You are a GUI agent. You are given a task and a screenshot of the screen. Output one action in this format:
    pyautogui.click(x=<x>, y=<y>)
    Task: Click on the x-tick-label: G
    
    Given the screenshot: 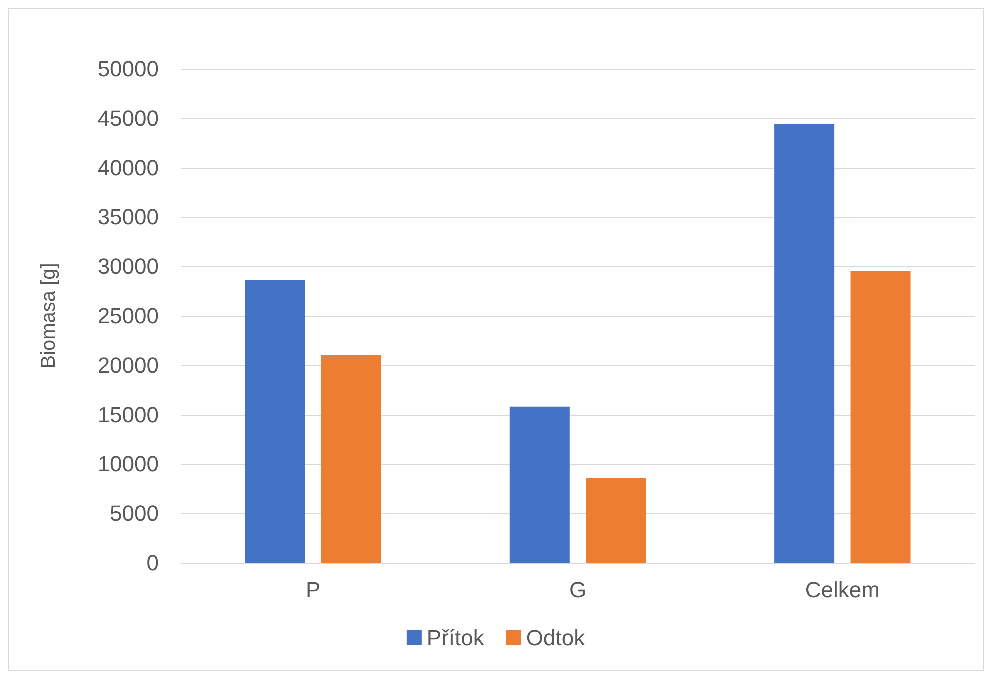 What is the action you would take?
    pyautogui.click(x=578, y=590)
    